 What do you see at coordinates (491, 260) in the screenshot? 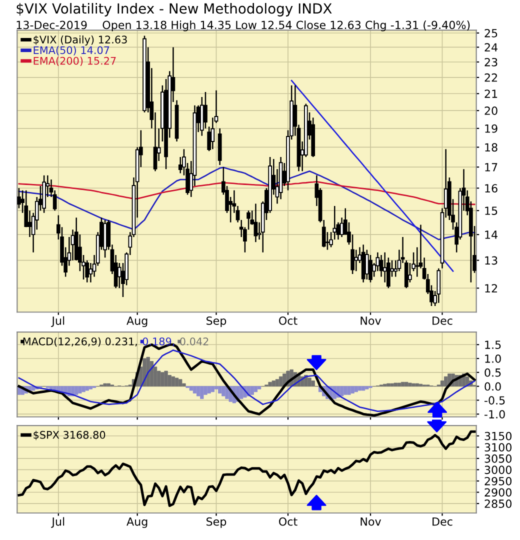
I see `y-tick-label: 13` at bounding box center [491, 260].